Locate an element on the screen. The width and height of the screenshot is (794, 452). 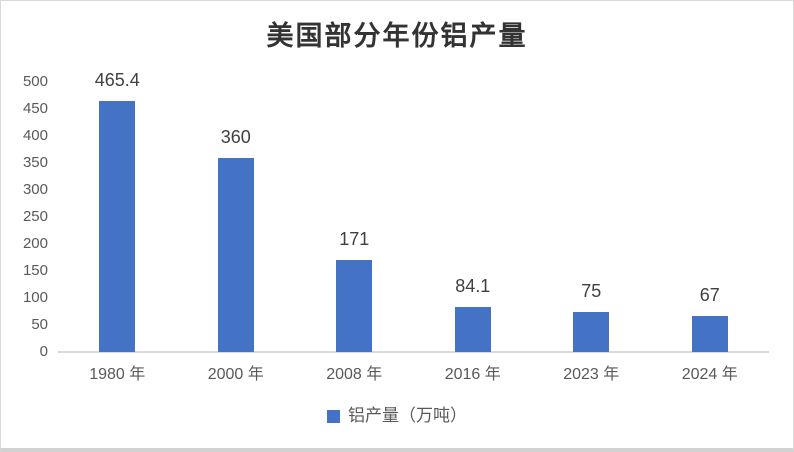
y-tick-label: 50 is located at coordinates (39, 324).